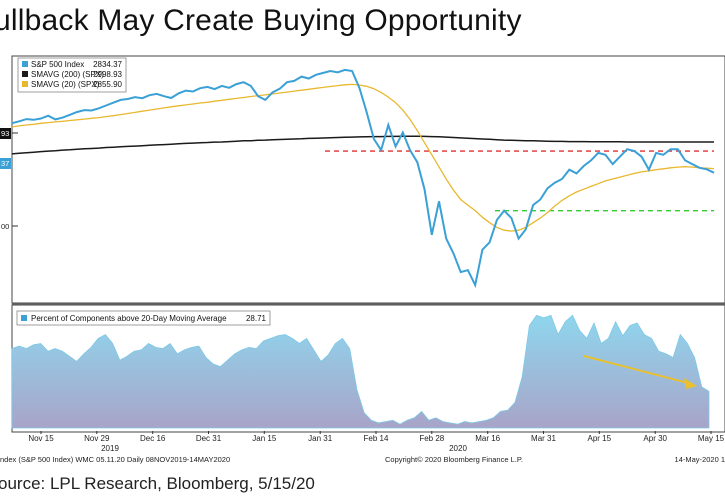 The image size is (725, 500). What do you see at coordinates (487, 438) in the screenshot?
I see `x-tick-label: Mar 16` at bounding box center [487, 438].